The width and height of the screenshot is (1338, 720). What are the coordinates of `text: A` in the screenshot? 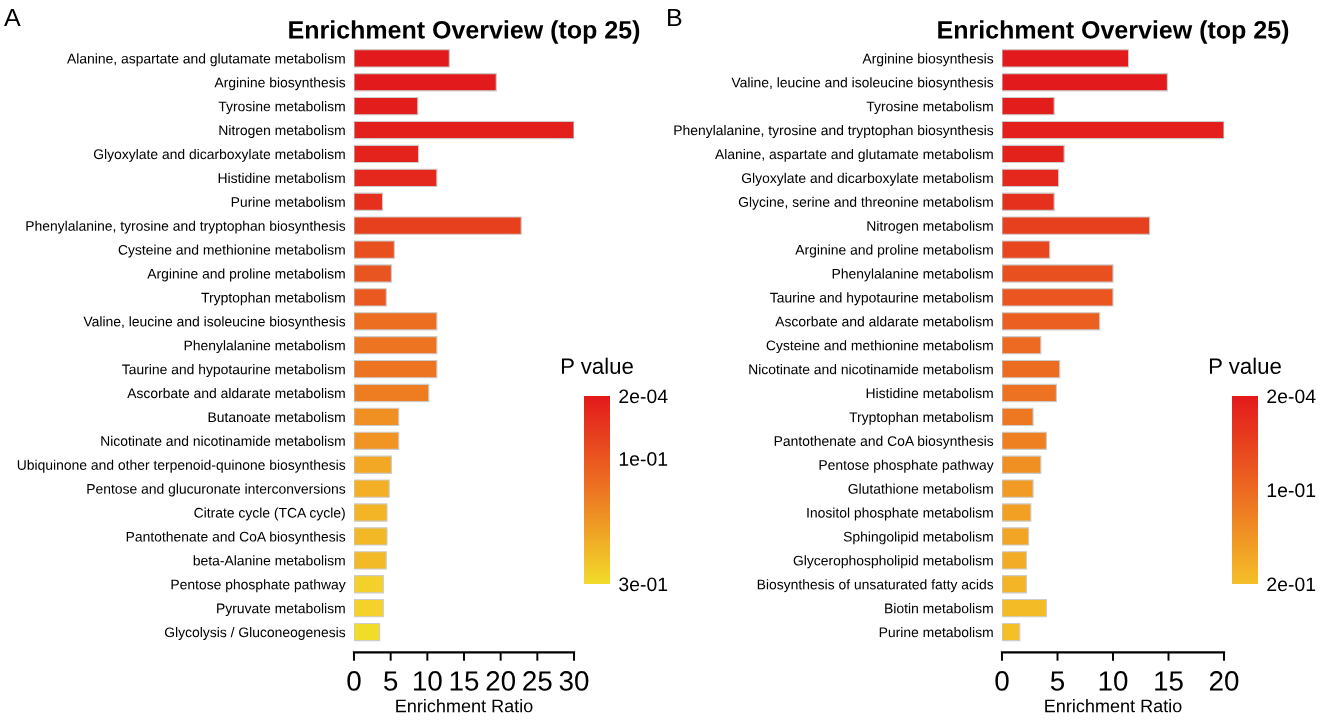 It's located at (12, 17).